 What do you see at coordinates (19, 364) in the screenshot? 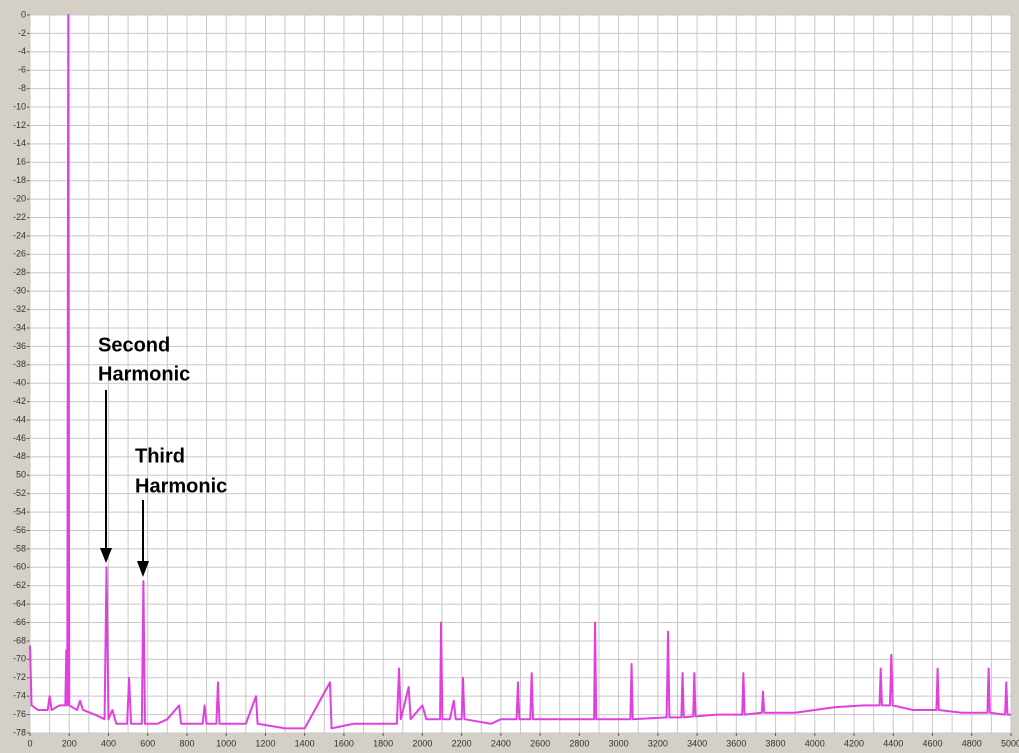
I see `y-tick-label: -38` at bounding box center [19, 364].